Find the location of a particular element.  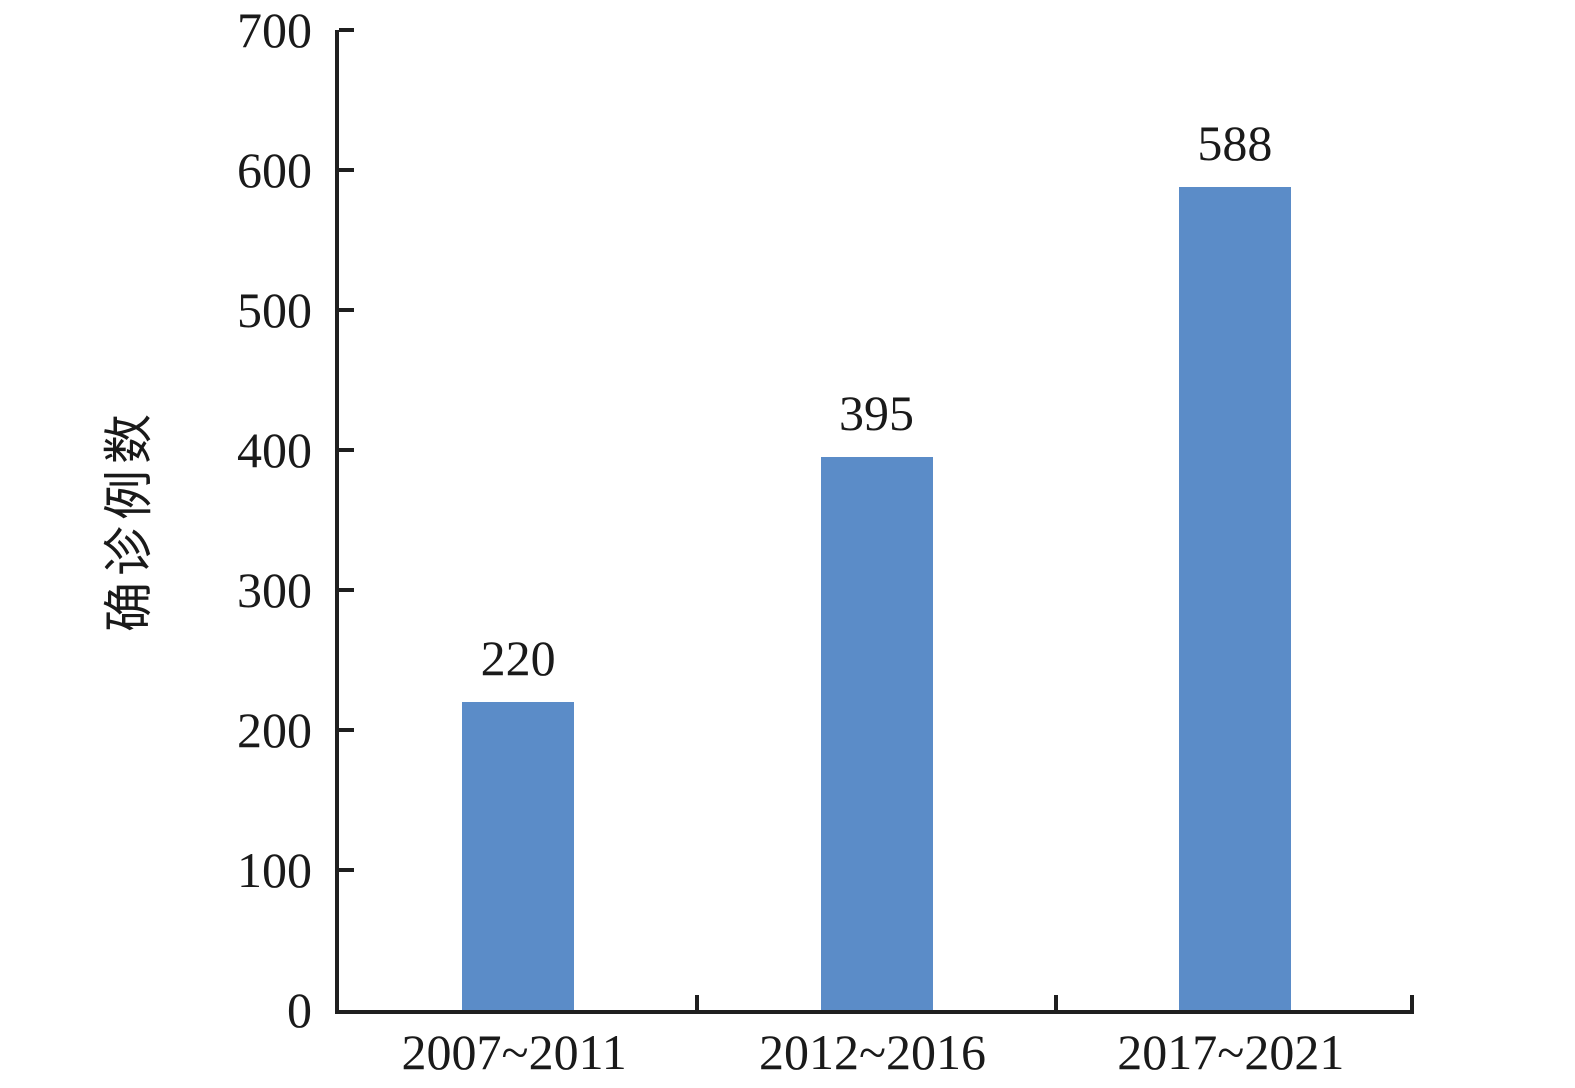

x-category-label: 2017~2021 is located at coordinates (1231, 1052).